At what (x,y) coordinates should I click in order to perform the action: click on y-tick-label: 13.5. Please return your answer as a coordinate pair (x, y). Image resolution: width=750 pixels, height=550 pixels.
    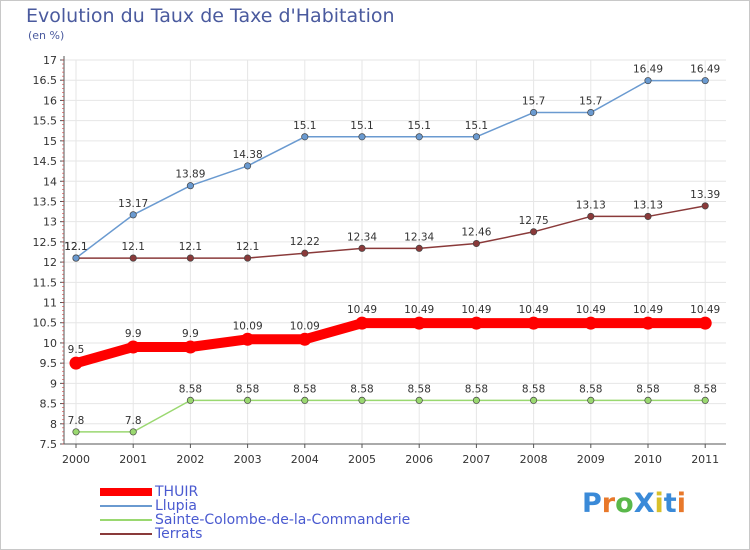
    Looking at the image, I should click on (45, 201).